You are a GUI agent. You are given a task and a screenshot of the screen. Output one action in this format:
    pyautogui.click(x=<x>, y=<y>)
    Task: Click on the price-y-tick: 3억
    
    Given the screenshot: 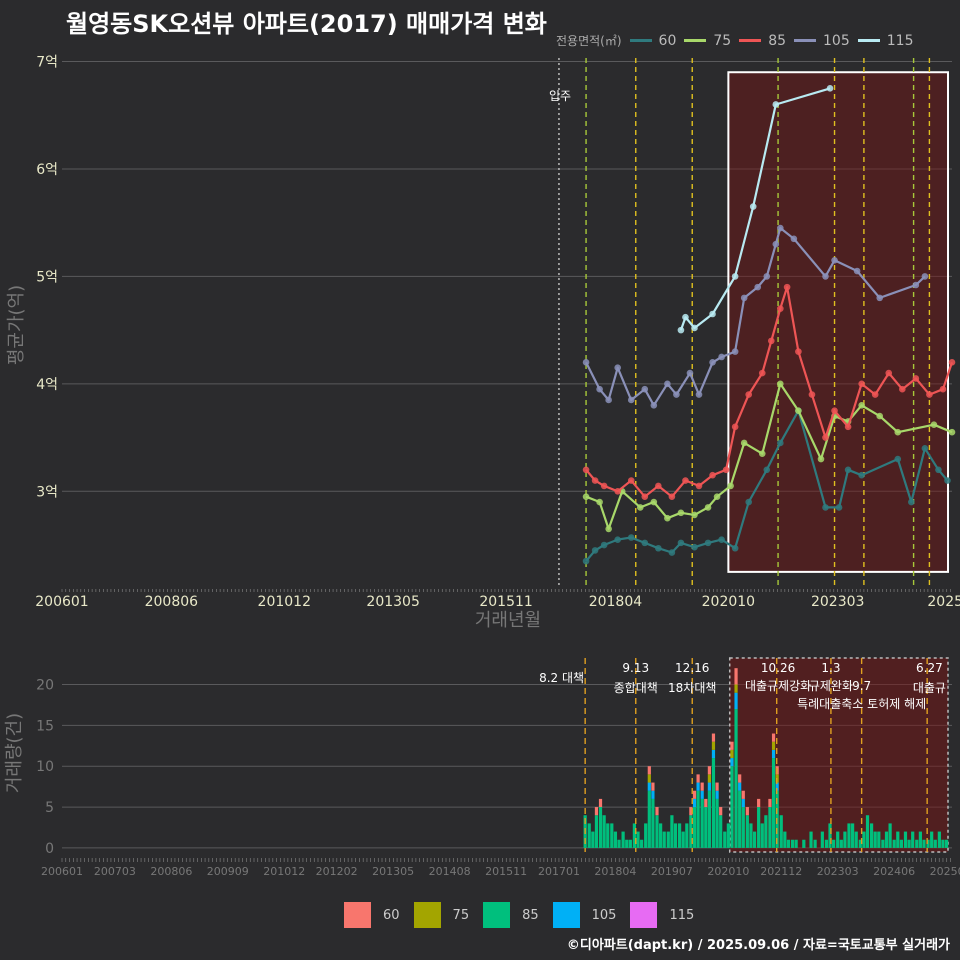 What is the action you would take?
    pyautogui.click(x=47, y=492)
    